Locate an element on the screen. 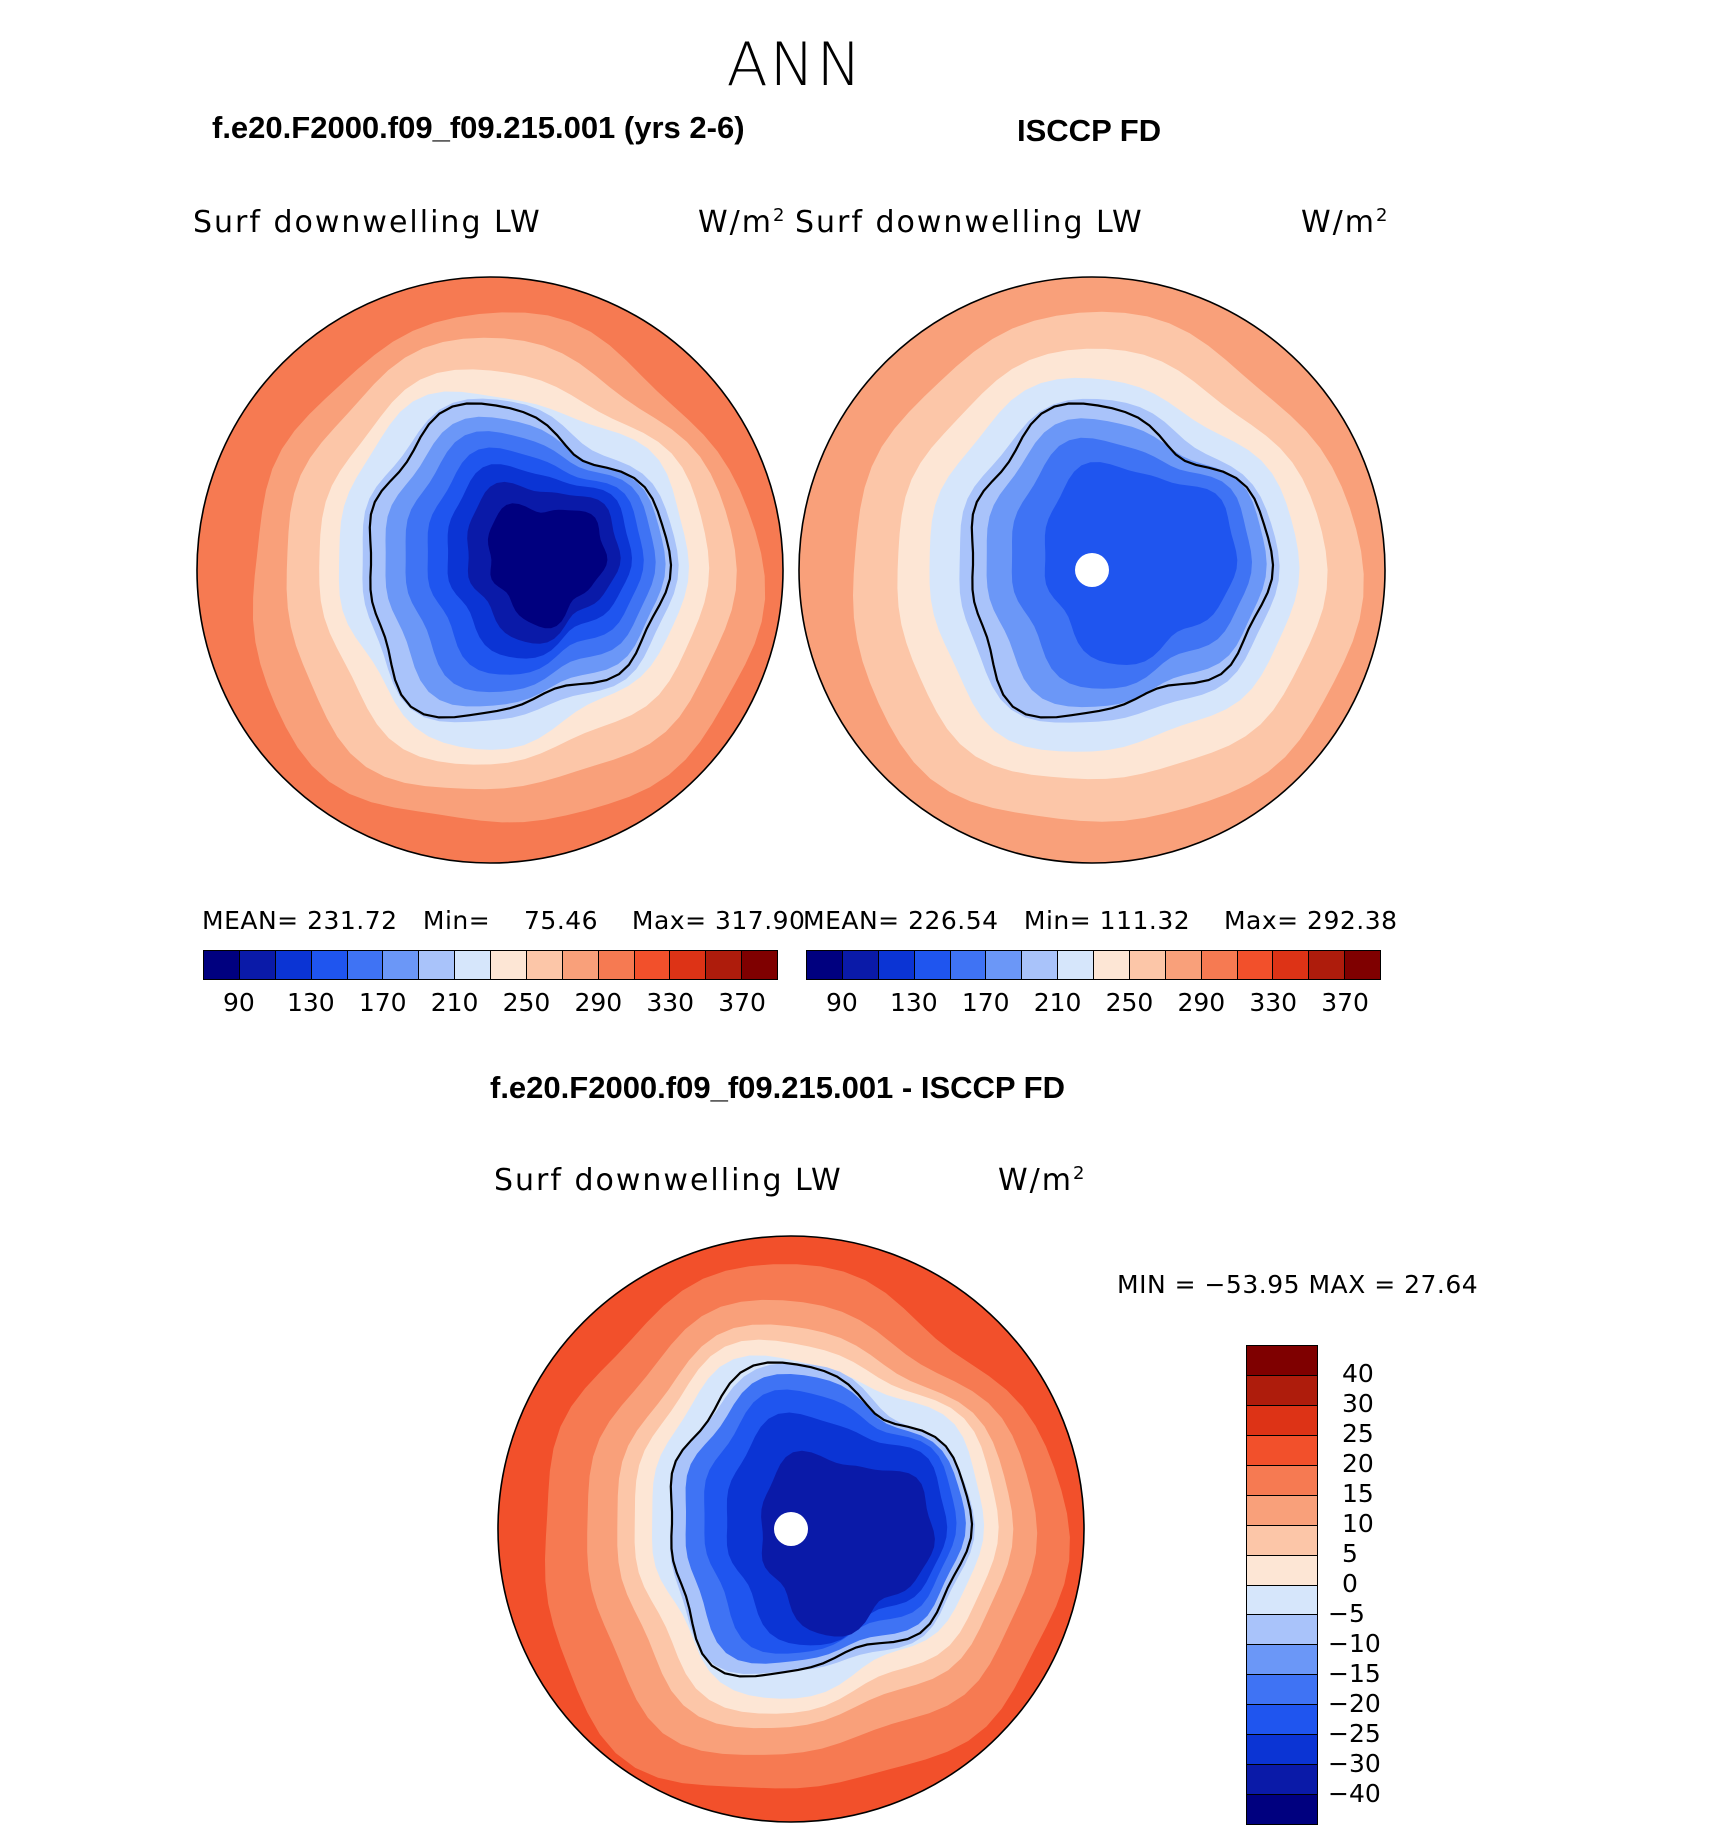 The height and width of the screenshot is (1840, 1710). colorbar-tick-label: 40 is located at coordinates (1358, 1373).